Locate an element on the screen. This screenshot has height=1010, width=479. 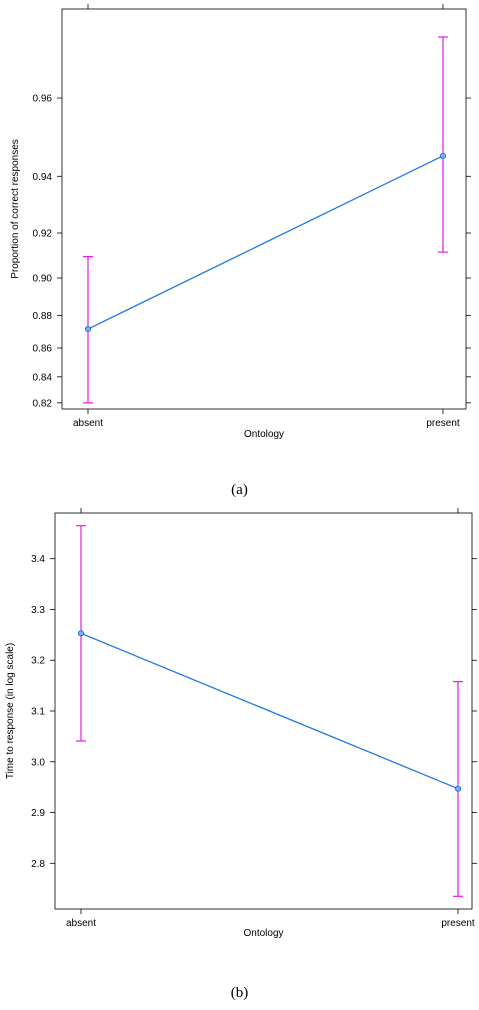
y-tick-label: 3.1 is located at coordinates (38, 712).